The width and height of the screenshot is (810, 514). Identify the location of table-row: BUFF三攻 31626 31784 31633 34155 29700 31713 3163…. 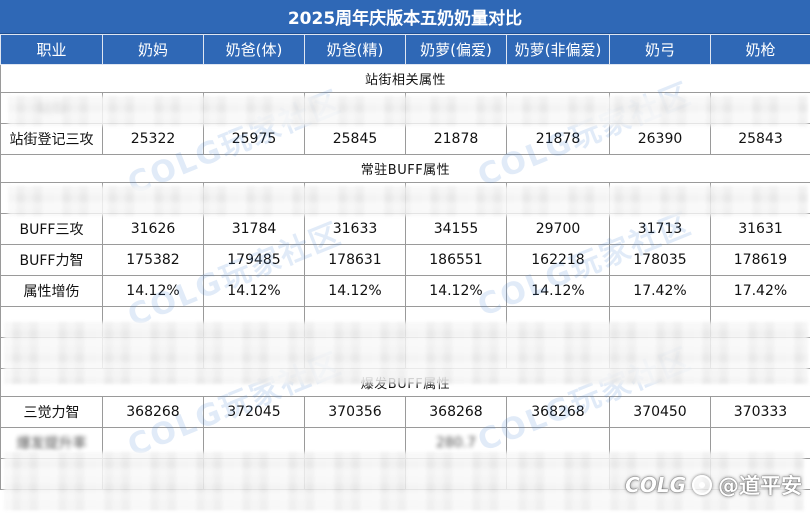
(405, 229).